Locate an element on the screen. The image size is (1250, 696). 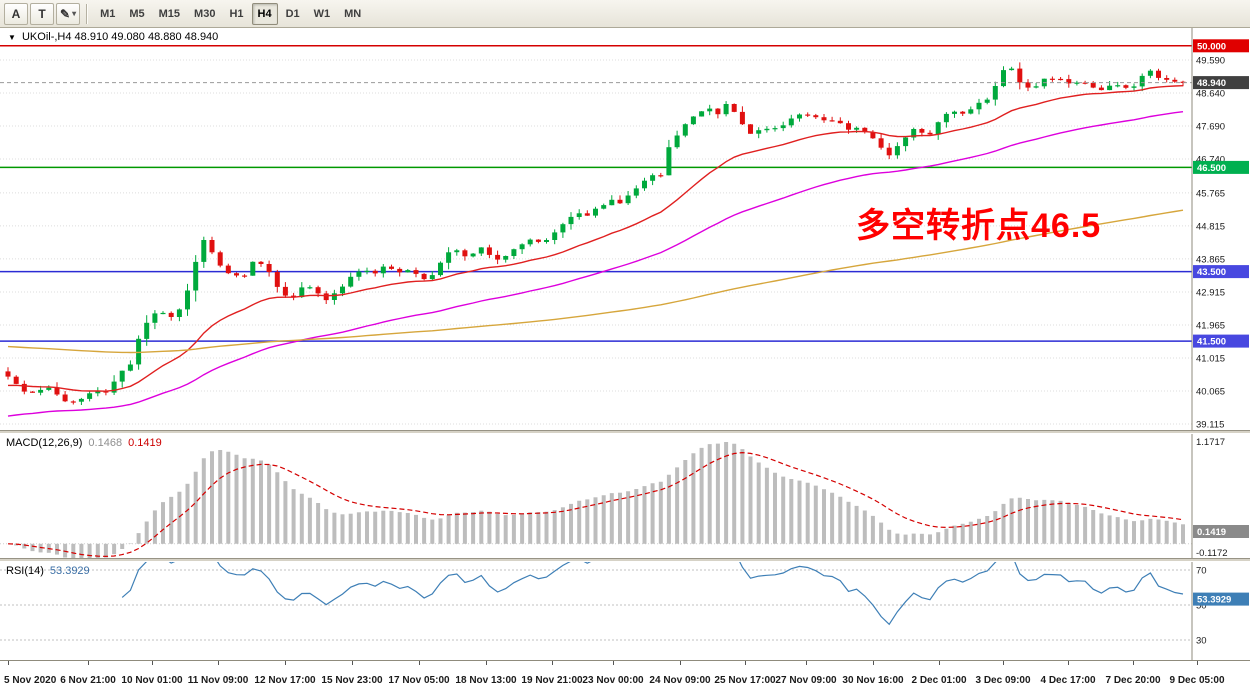
symbol-ohlc-readout: ▼ UKOil-,H4 48.910 49.080 48.880 48.940 is located at coordinates (113, 37).